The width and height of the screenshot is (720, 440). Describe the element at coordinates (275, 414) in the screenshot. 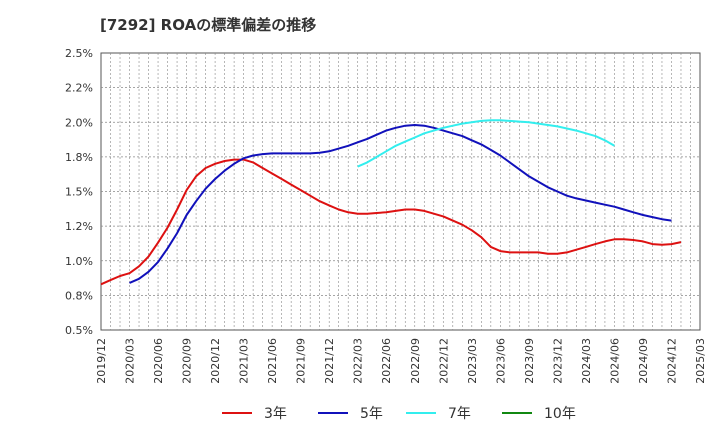

I see `legend-label-0: 3年` at that location.